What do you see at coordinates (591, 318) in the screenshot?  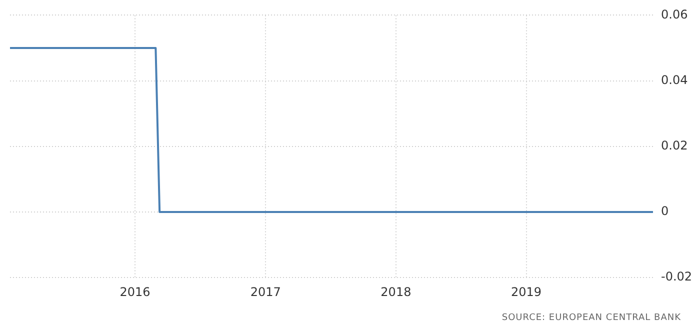 I see `source-note: SOURCE: EUROPEAN CENTRAL BANK` at bounding box center [591, 318].